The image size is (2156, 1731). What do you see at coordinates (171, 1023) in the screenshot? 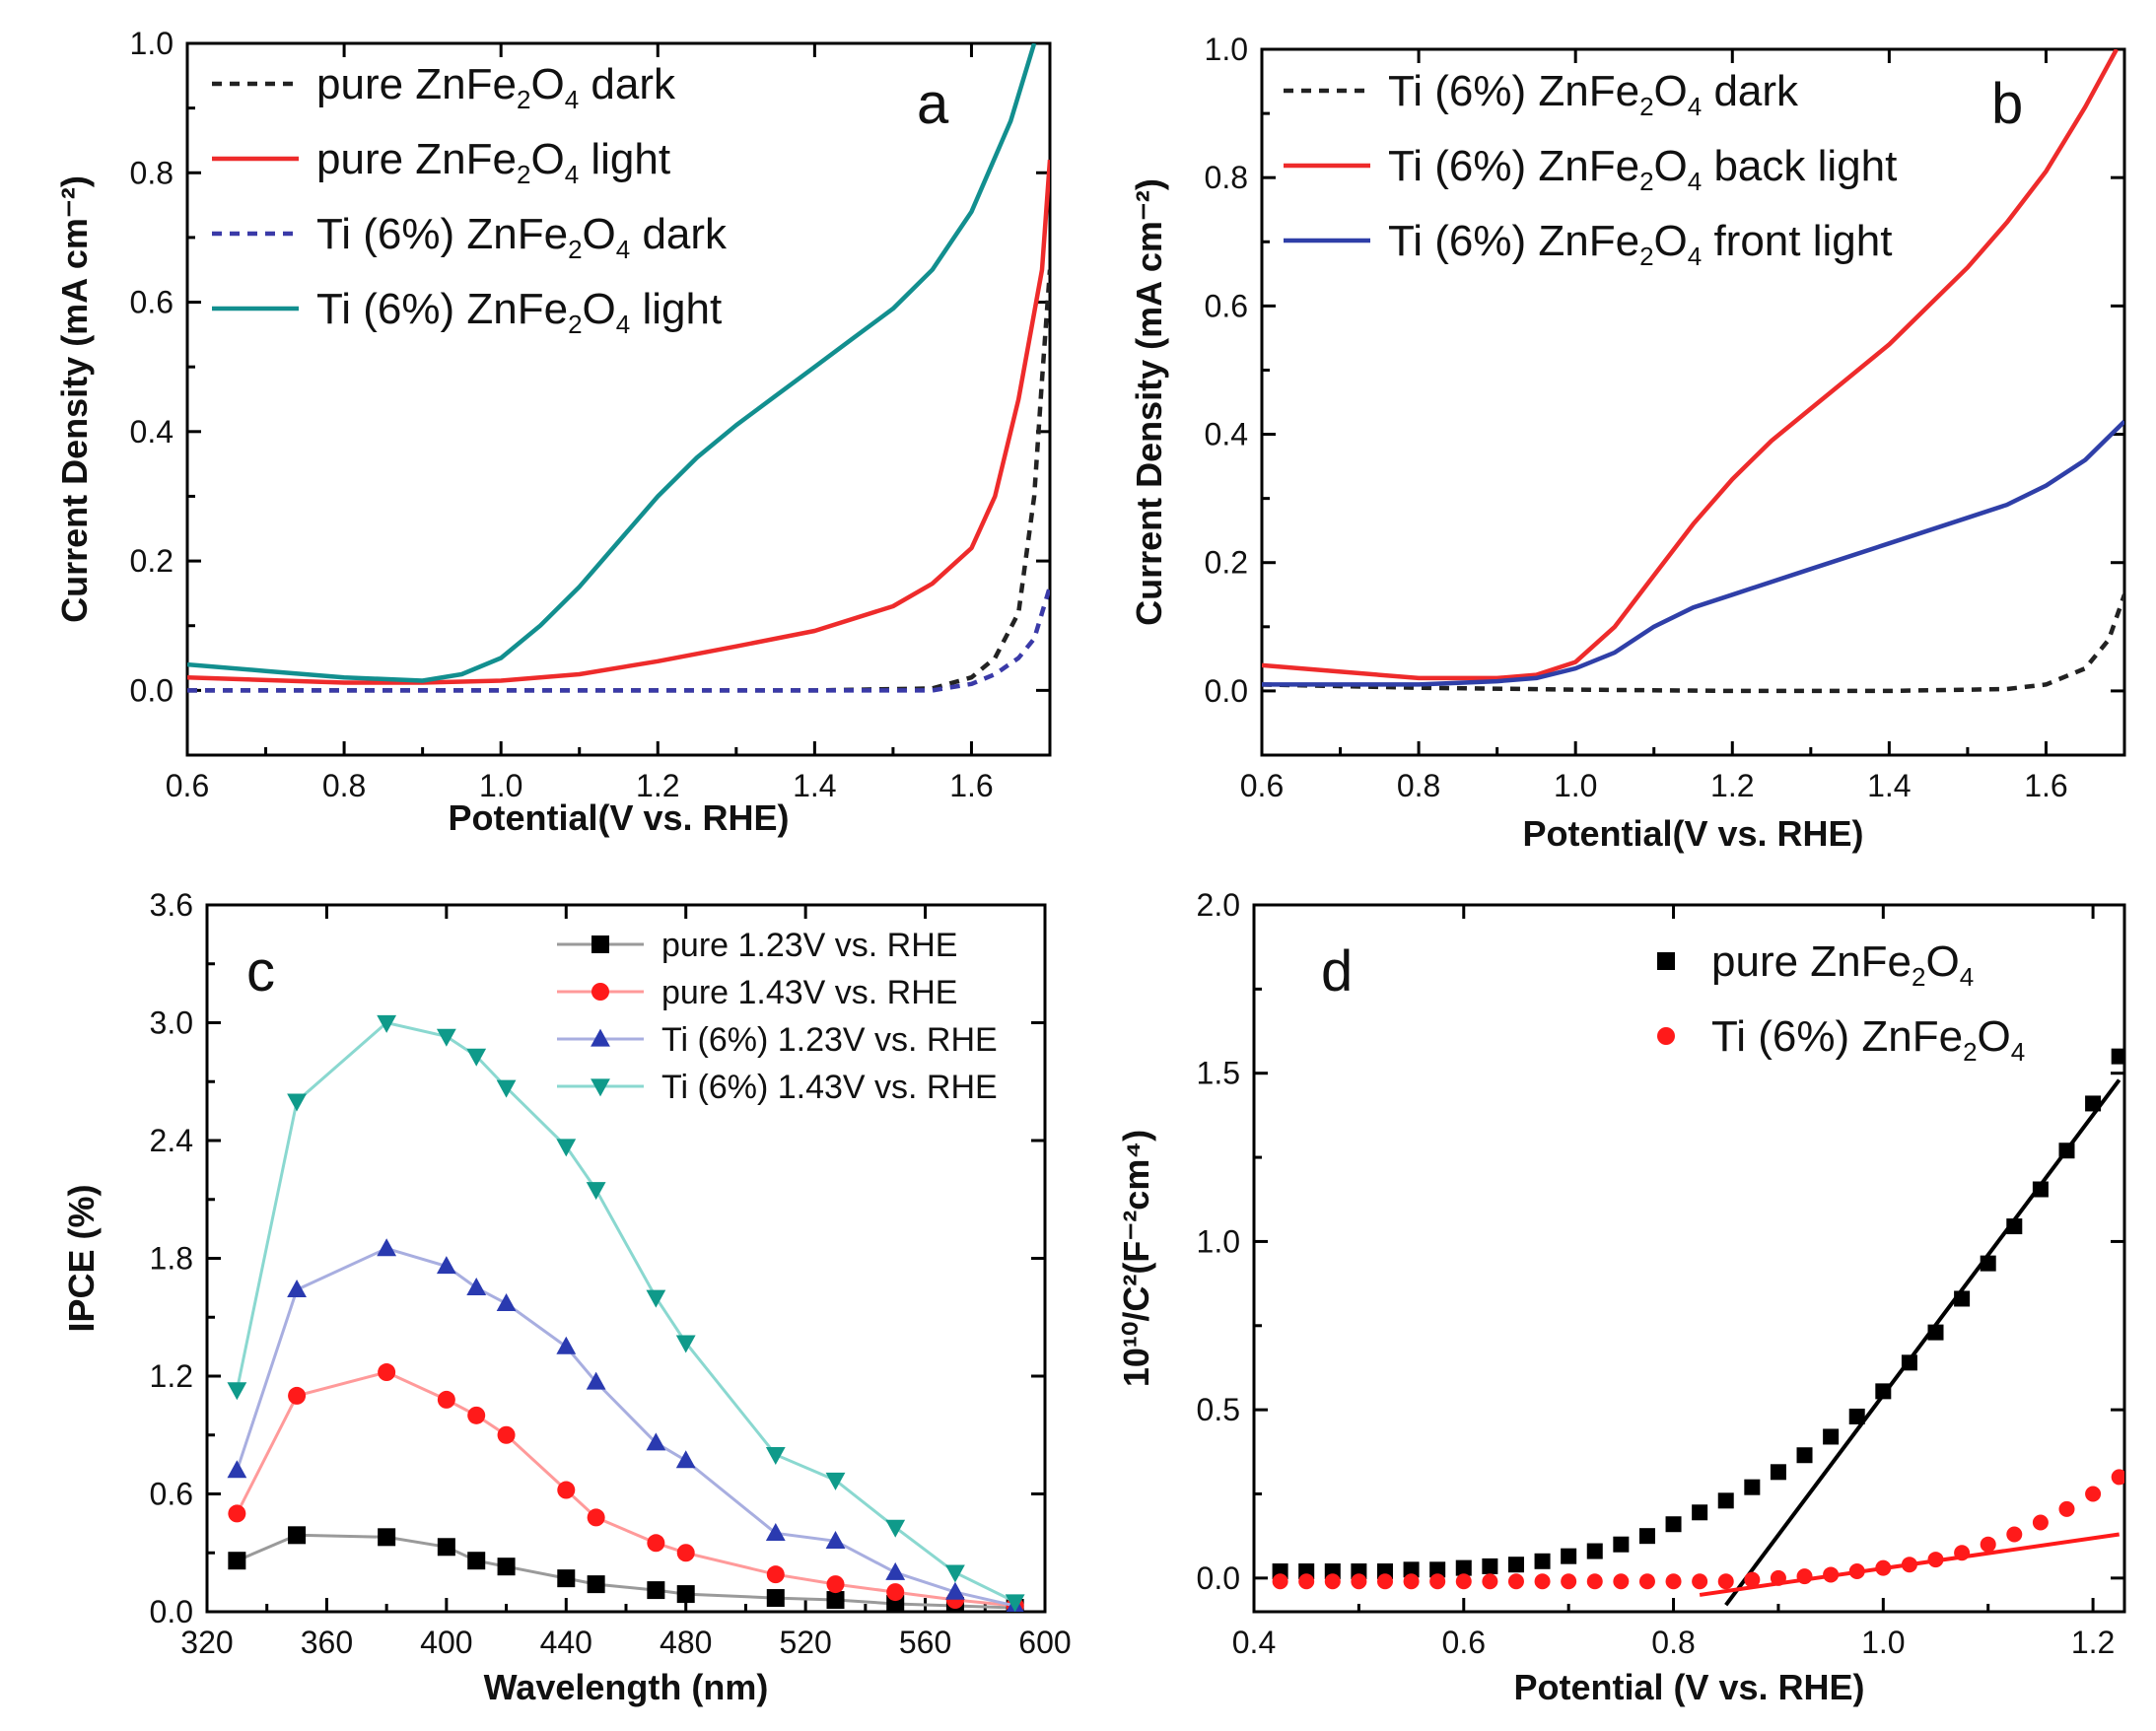
I see `y-tick-label: 3.0` at bounding box center [171, 1023].